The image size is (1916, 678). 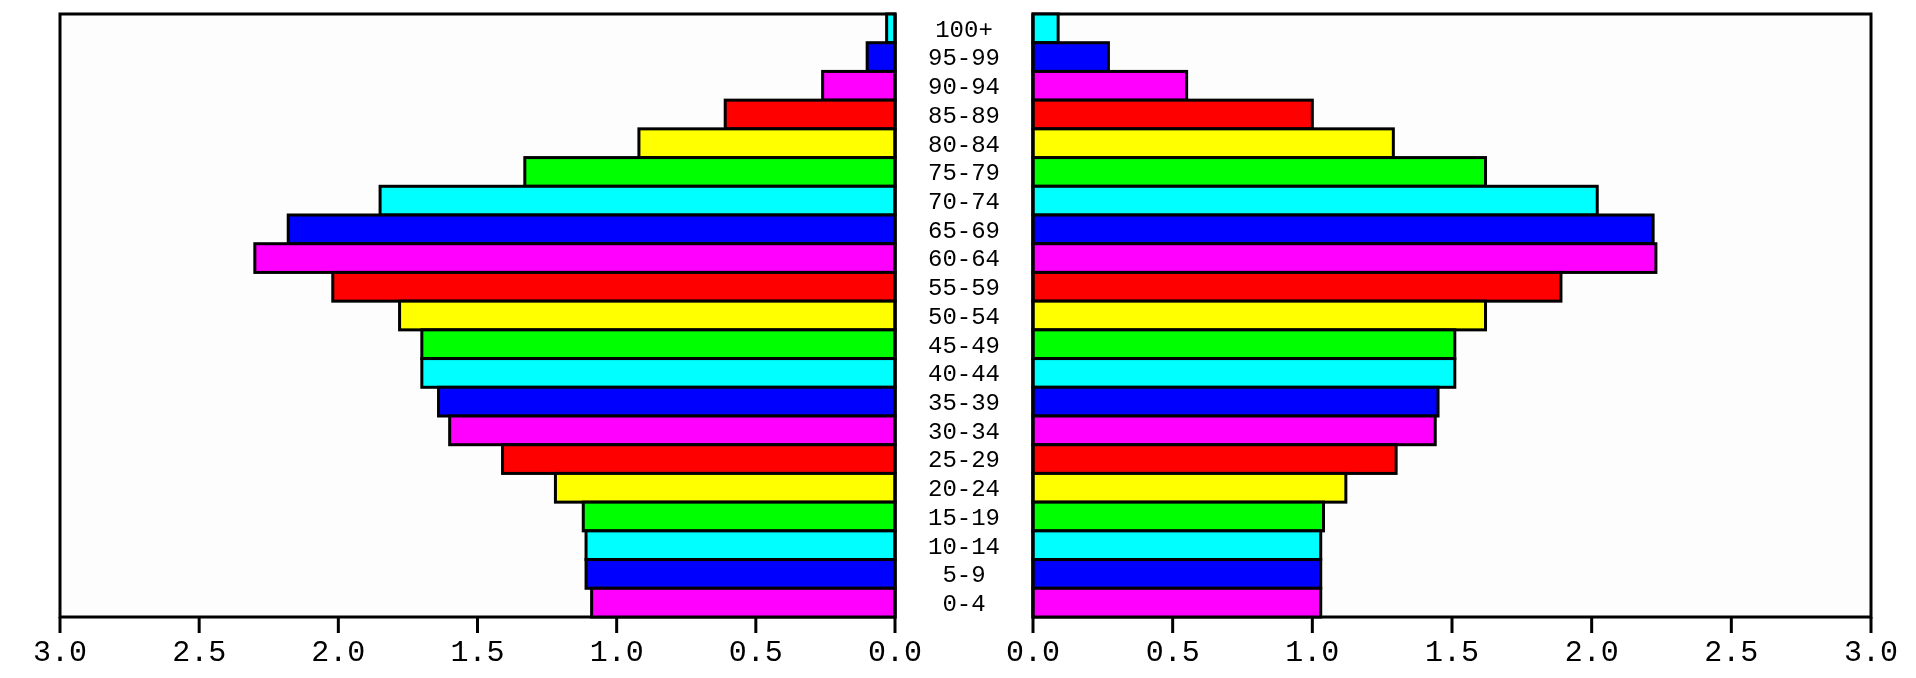 What do you see at coordinates (964, 432) in the screenshot?
I see `y-tick-label: 30-34` at bounding box center [964, 432].